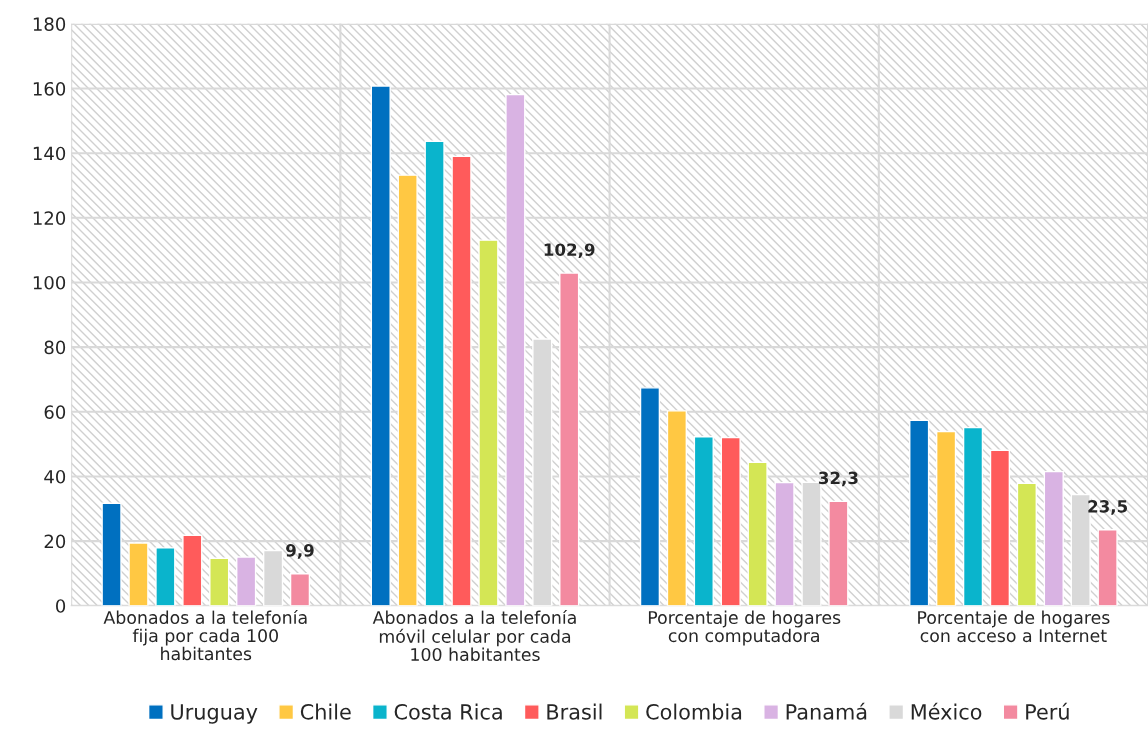 The width and height of the screenshot is (1148, 746). What do you see at coordinates (569, 251) in the screenshot?
I see `data-label: 102,9` at bounding box center [569, 251].